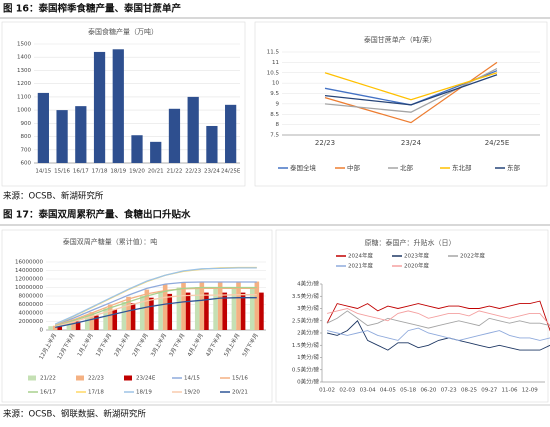  Describe the element at coordinates (29, 280) in the screenshot. I see `y-tick-label: 12000000` at that location.